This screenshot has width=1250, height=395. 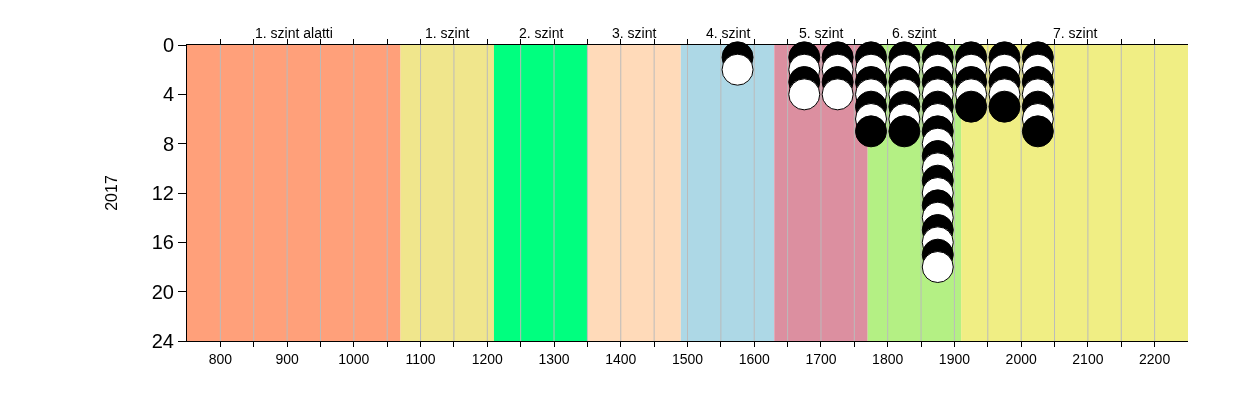 I want to click on x-tick-label: 1600, so click(x=754, y=358).